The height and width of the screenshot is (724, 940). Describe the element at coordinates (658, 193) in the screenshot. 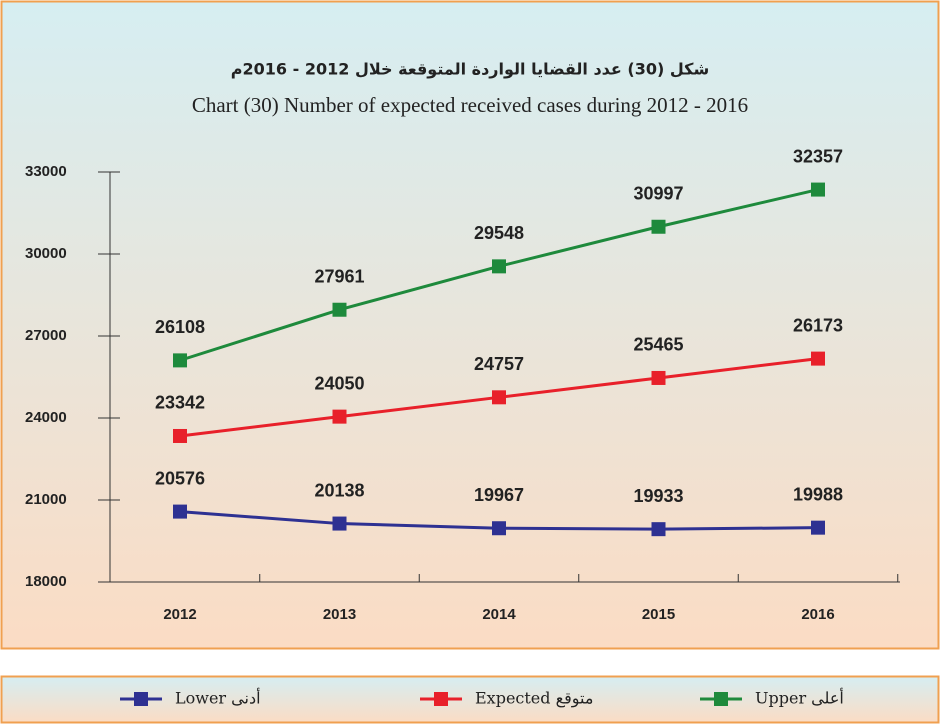

I see `data-label: 30997` at that location.